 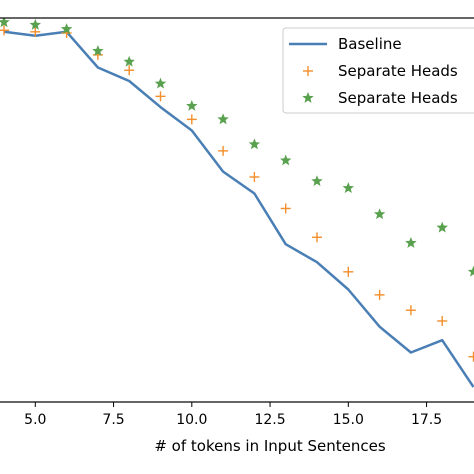 What do you see at coordinates (398, 98) in the screenshot?
I see `legend-label-separate-heads-star: Separate Heads` at bounding box center [398, 98].